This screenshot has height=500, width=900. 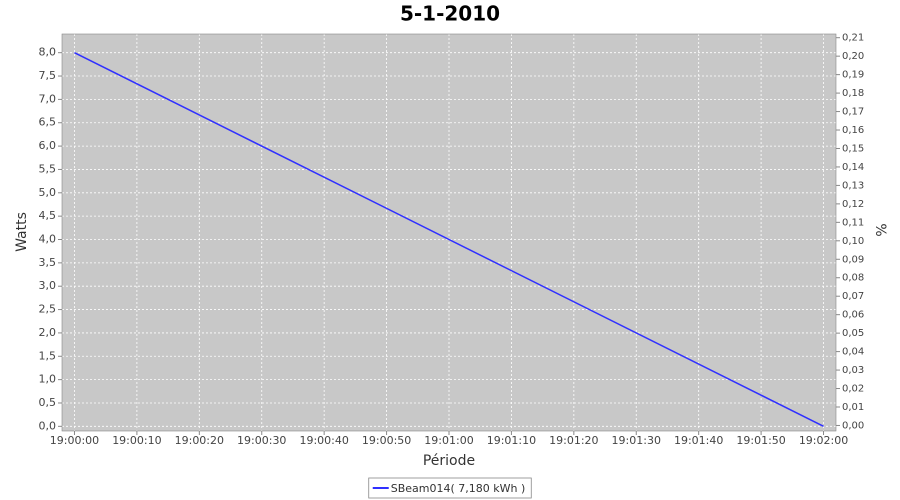 What do you see at coordinates (853, 296) in the screenshot?
I see `y2-tick-label: 0,07` at bounding box center [853, 296].